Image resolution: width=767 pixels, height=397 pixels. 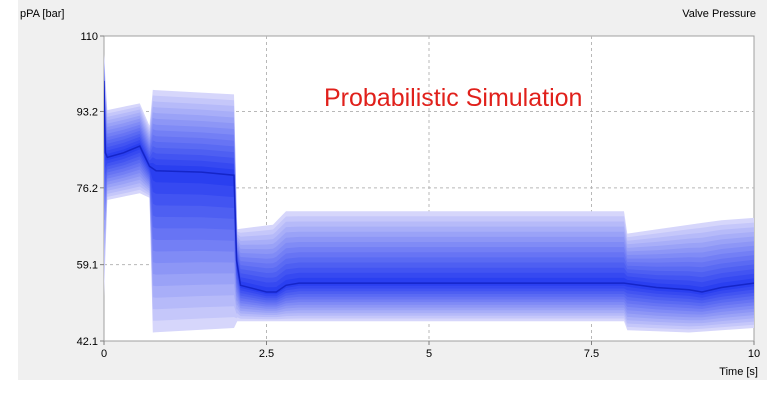 I want to click on y-tick-label: 76.2, so click(x=87, y=189).